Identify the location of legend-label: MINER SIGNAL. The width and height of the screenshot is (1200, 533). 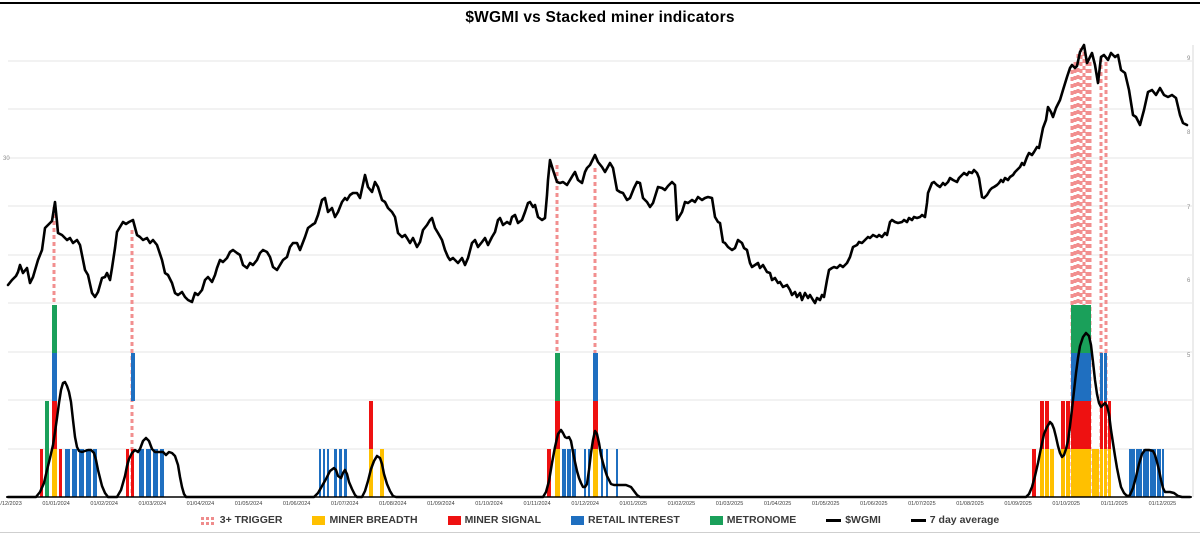
(502, 520).